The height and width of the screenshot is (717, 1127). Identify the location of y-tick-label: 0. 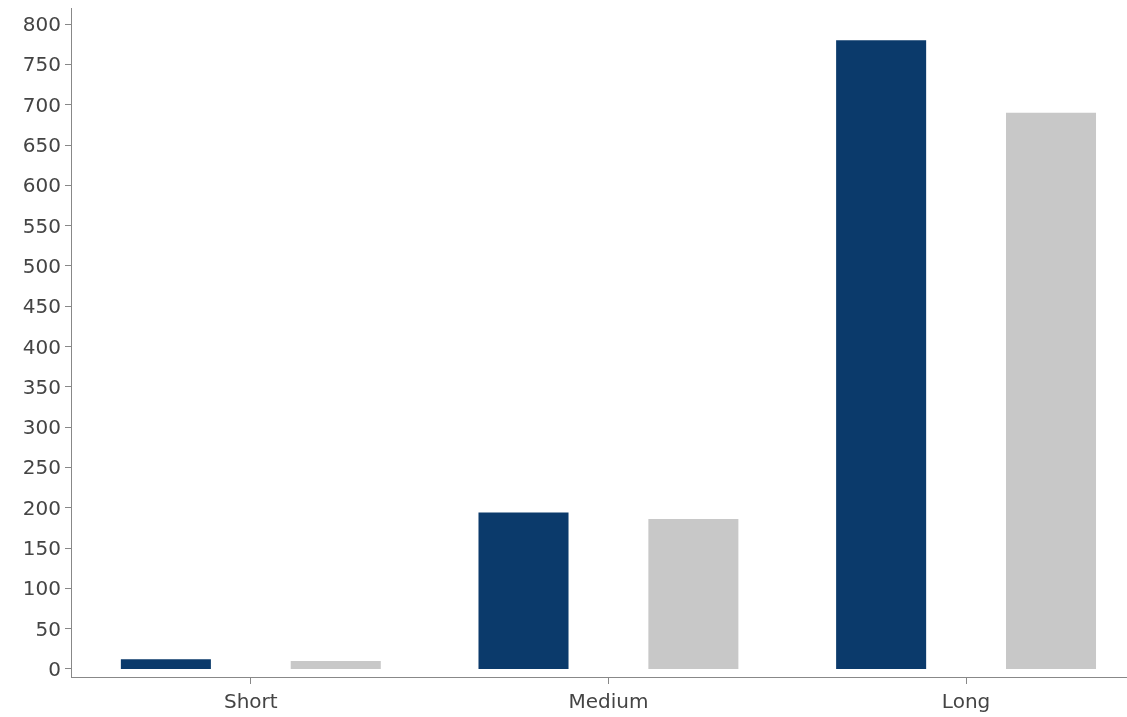
(54, 668).